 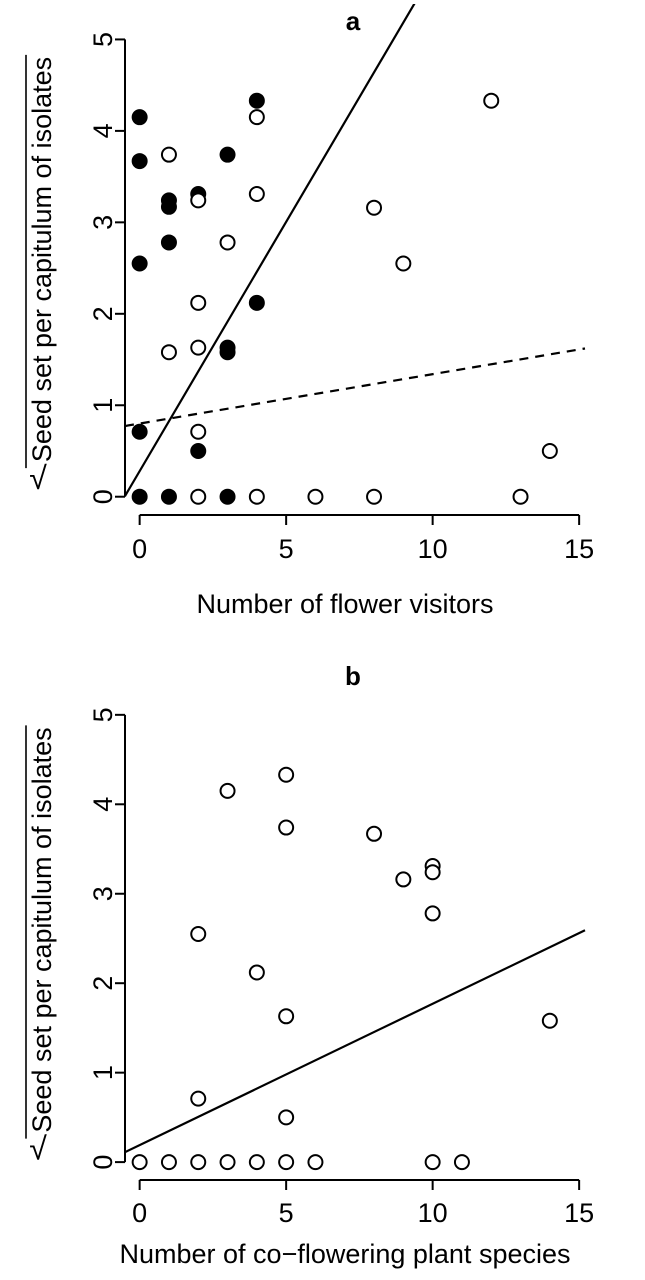 What do you see at coordinates (356, 1041) in the screenshot?
I see `fit-line-solid` at bounding box center [356, 1041].